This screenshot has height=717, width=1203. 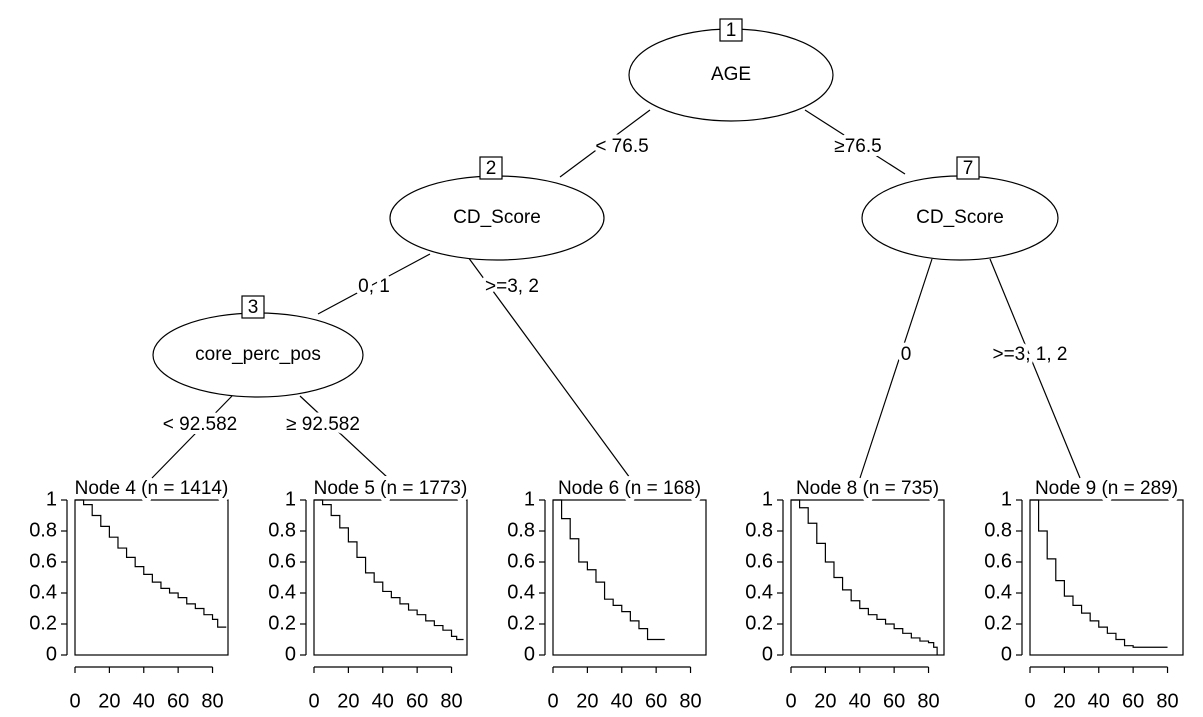 What do you see at coordinates (374, 286) in the screenshot?
I see `edge-label: 0, 1` at bounding box center [374, 286].